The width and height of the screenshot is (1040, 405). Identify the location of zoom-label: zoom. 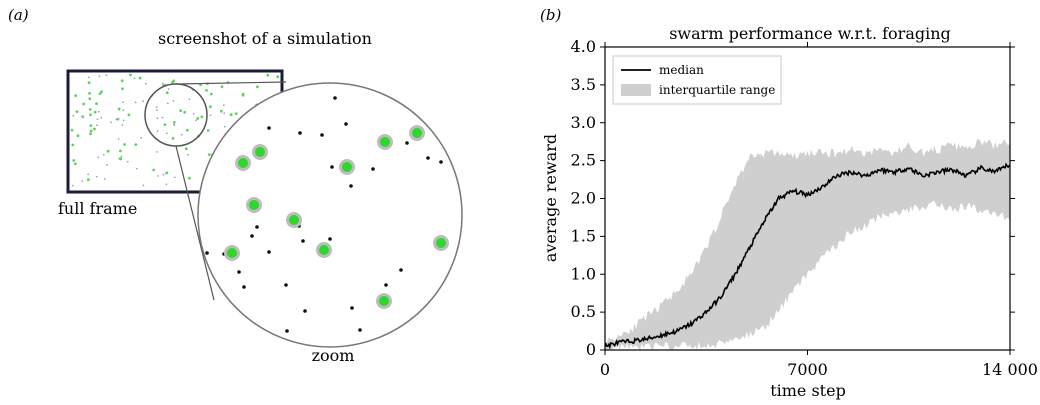
(333, 355).